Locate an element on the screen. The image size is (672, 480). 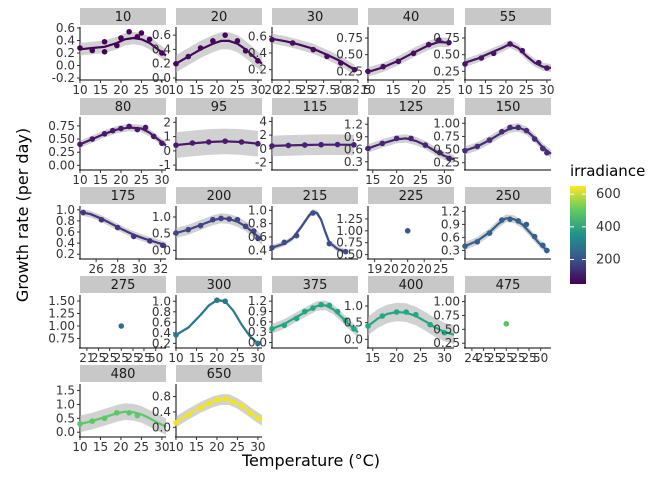
y-tick-label: 0.2 is located at coordinates (65, 53).